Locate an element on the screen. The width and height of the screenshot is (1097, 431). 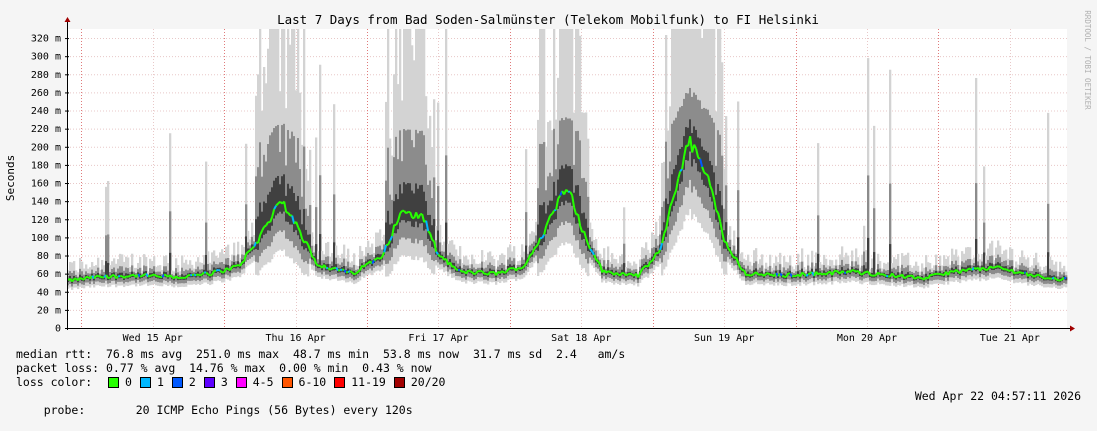
y-tick-label: 80 m is located at coordinates (49, 256).